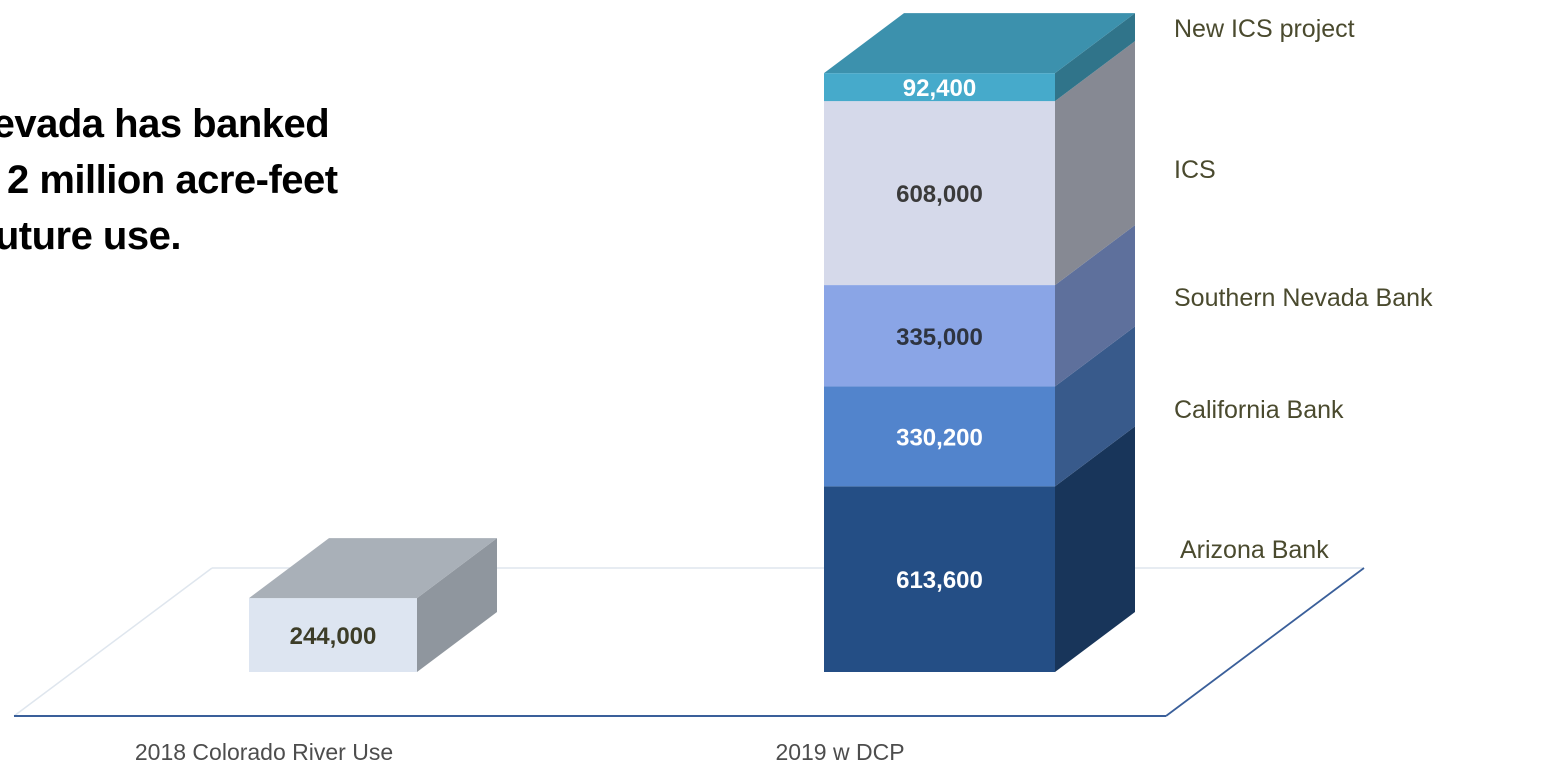 The image size is (1564, 777). Describe the element at coordinates (1303, 298) in the screenshot. I see `legend-label: Southern Nevada Bank` at that location.